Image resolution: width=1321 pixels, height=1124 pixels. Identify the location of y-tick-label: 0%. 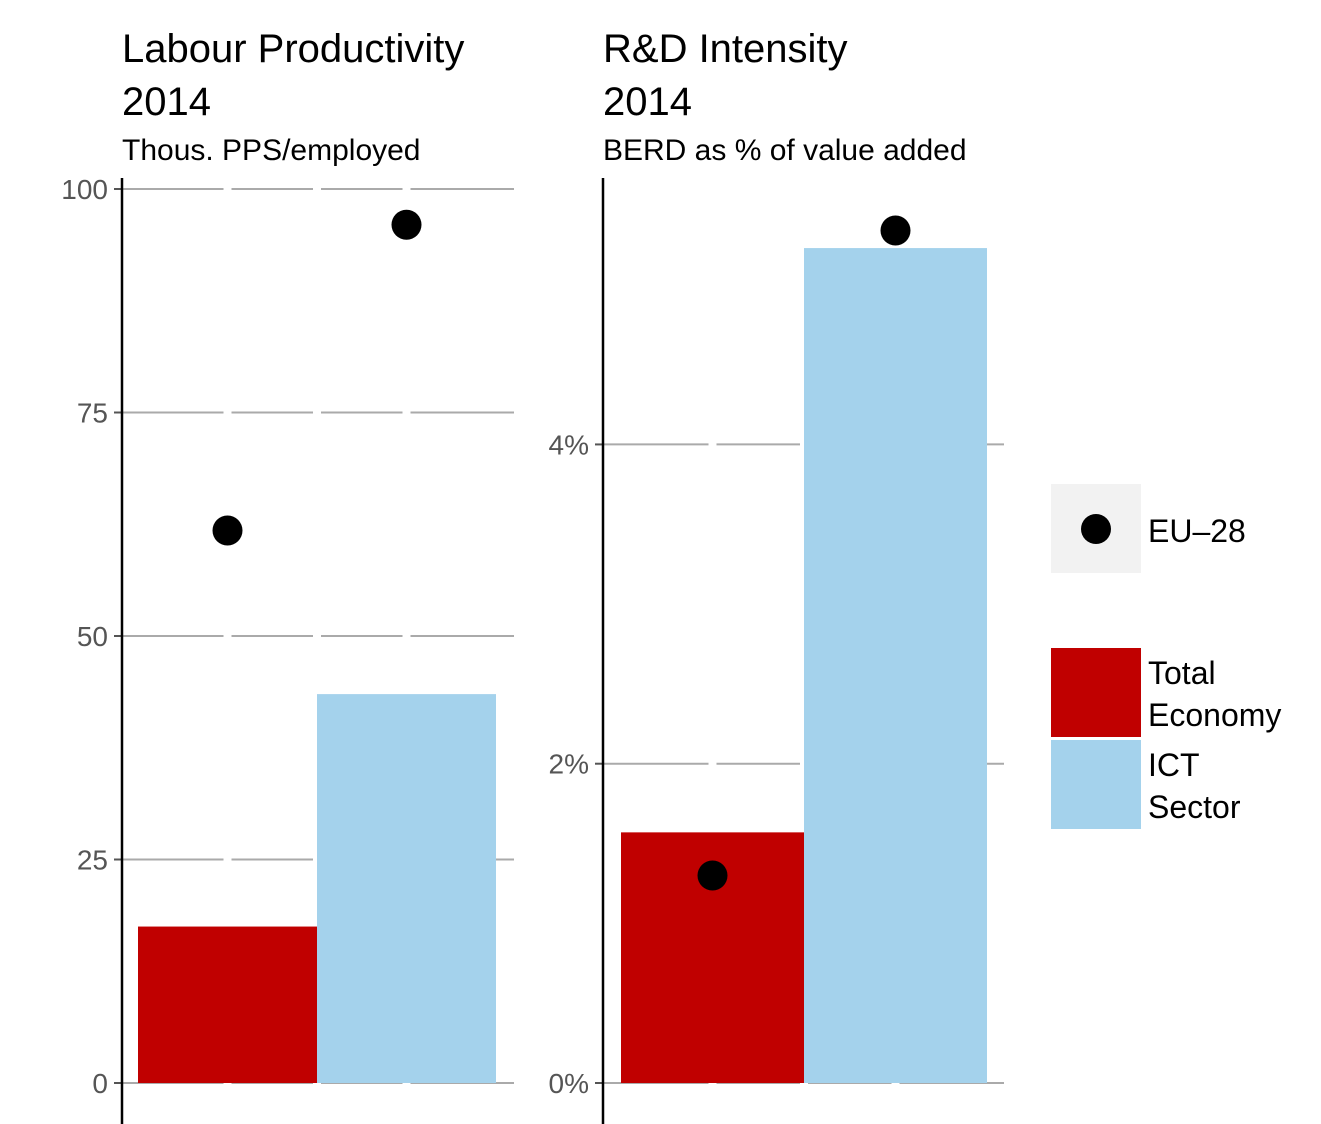
(569, 1083).